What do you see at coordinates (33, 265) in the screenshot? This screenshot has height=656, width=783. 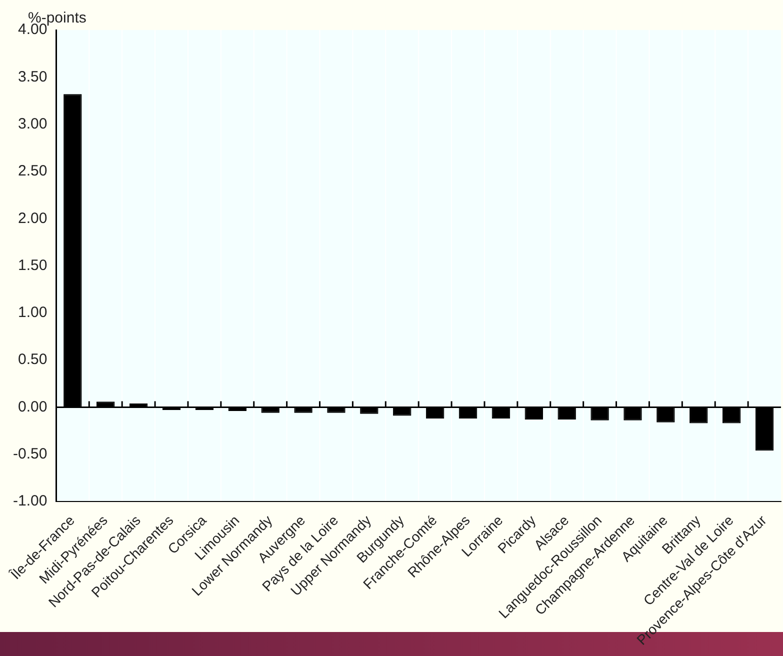 I see `y-tick-label: 1.50` at bounding box center [33, 265].